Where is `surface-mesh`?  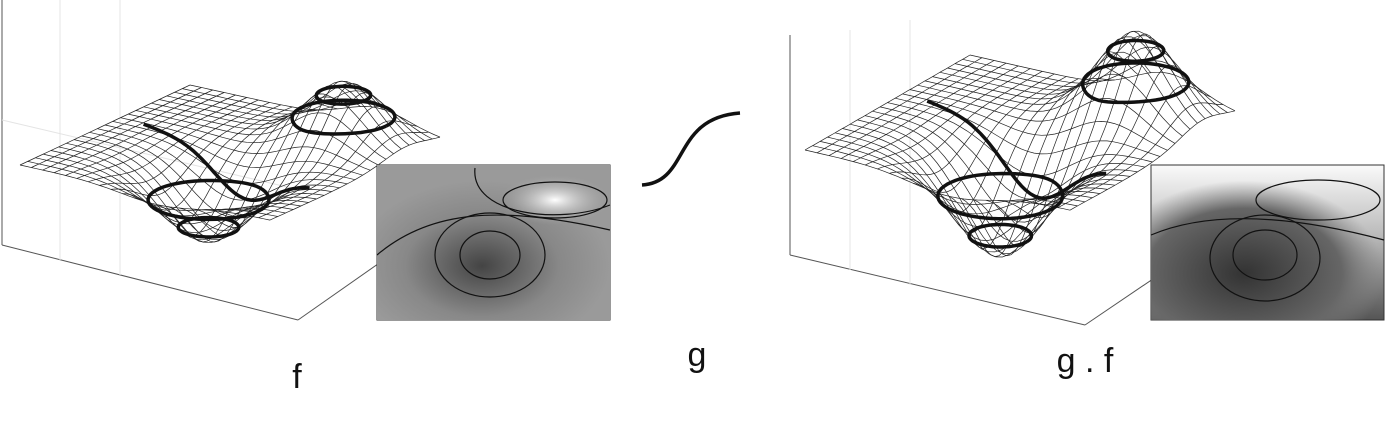
surface-mesh is located at coordinates (230, 162).